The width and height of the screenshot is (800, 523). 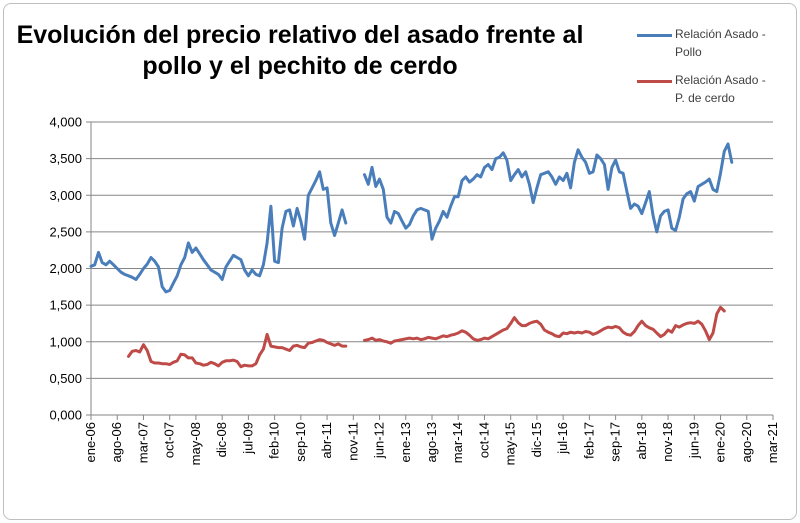 What do you see at coordinates (654, 35) in the screenshot?
I see `legend-swatch-asado-pollo` at bounding box center [654, 35].